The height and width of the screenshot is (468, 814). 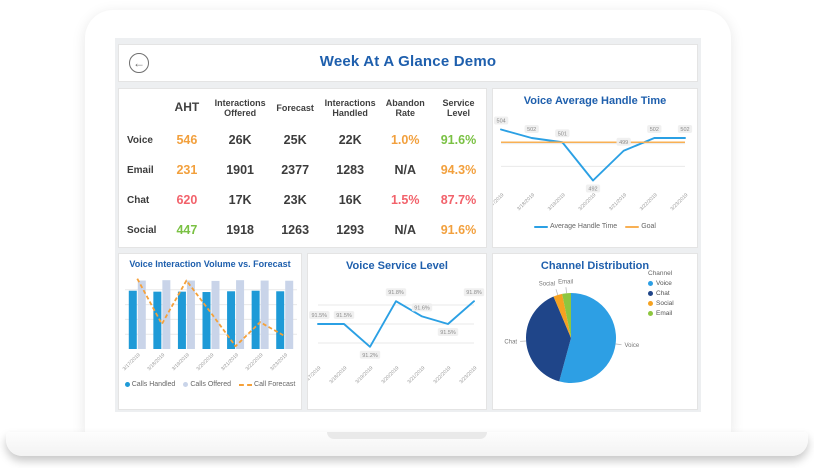 I want to click on goal-swatch-icon, so click(x=632, y=226).